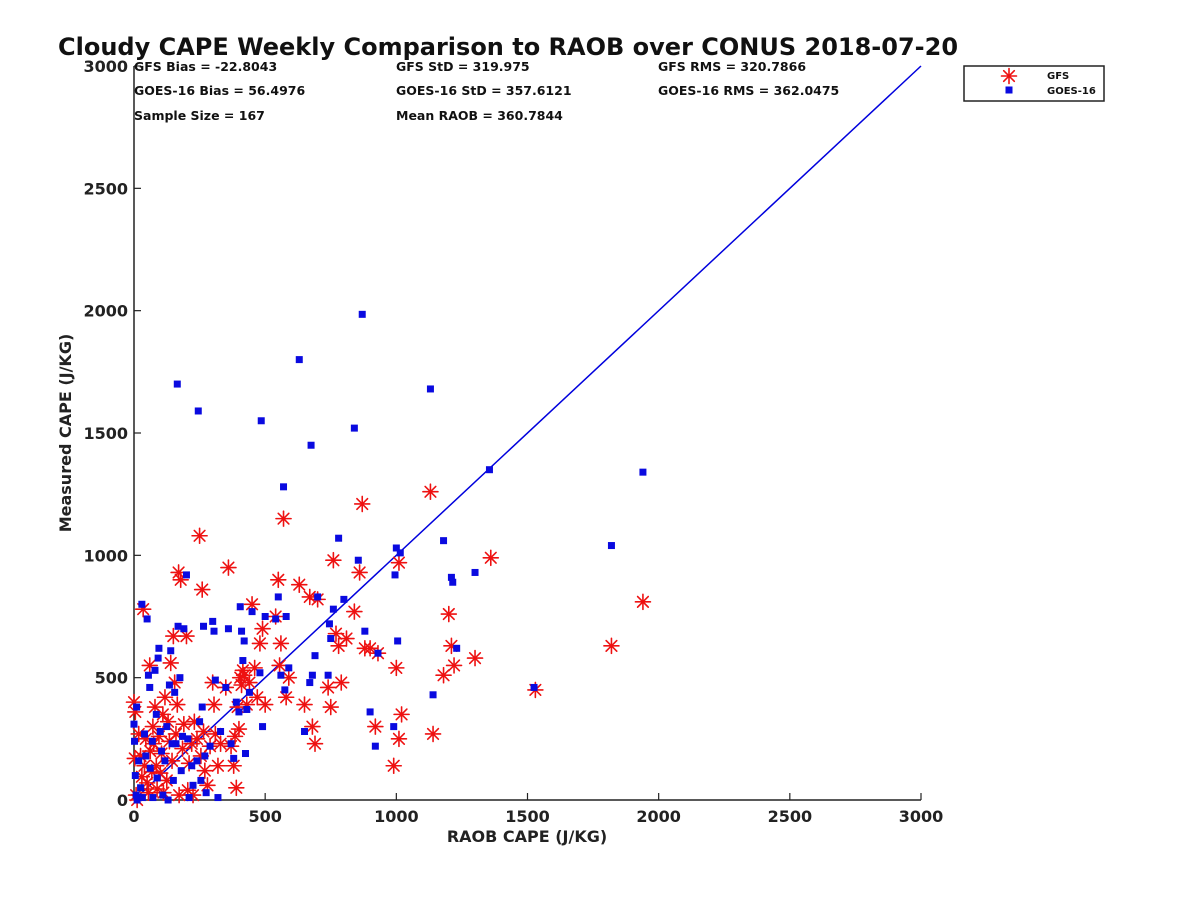  What do you see at coordinates (479, 115) in the screenshot?
I see `mean-raob-text: Mean RAOB = 360.7844` at bounding box center [479, 115].